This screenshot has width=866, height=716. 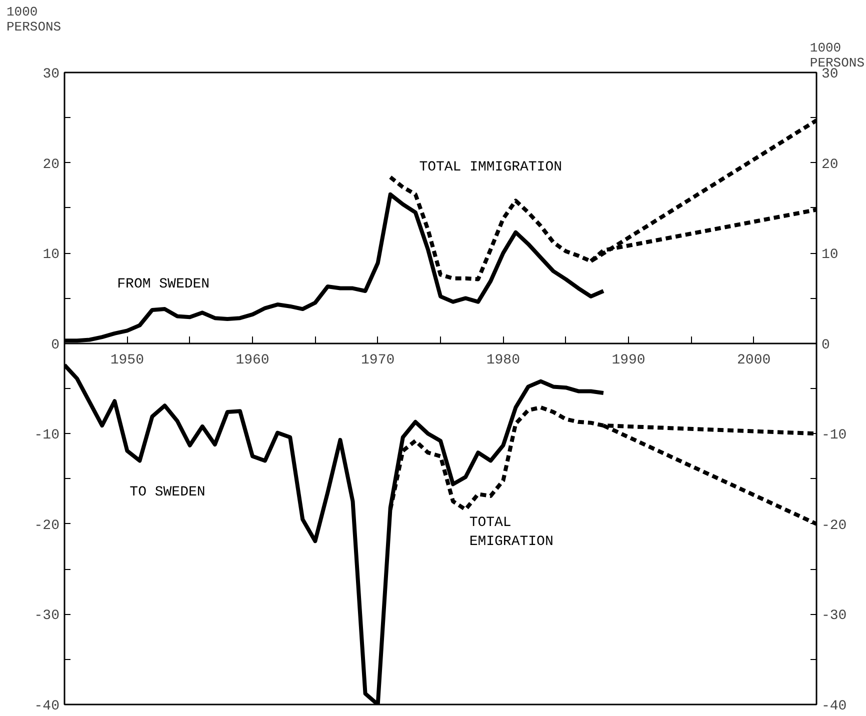 I want to click on y2-tick-label: -10, so click(x=834, y=436).